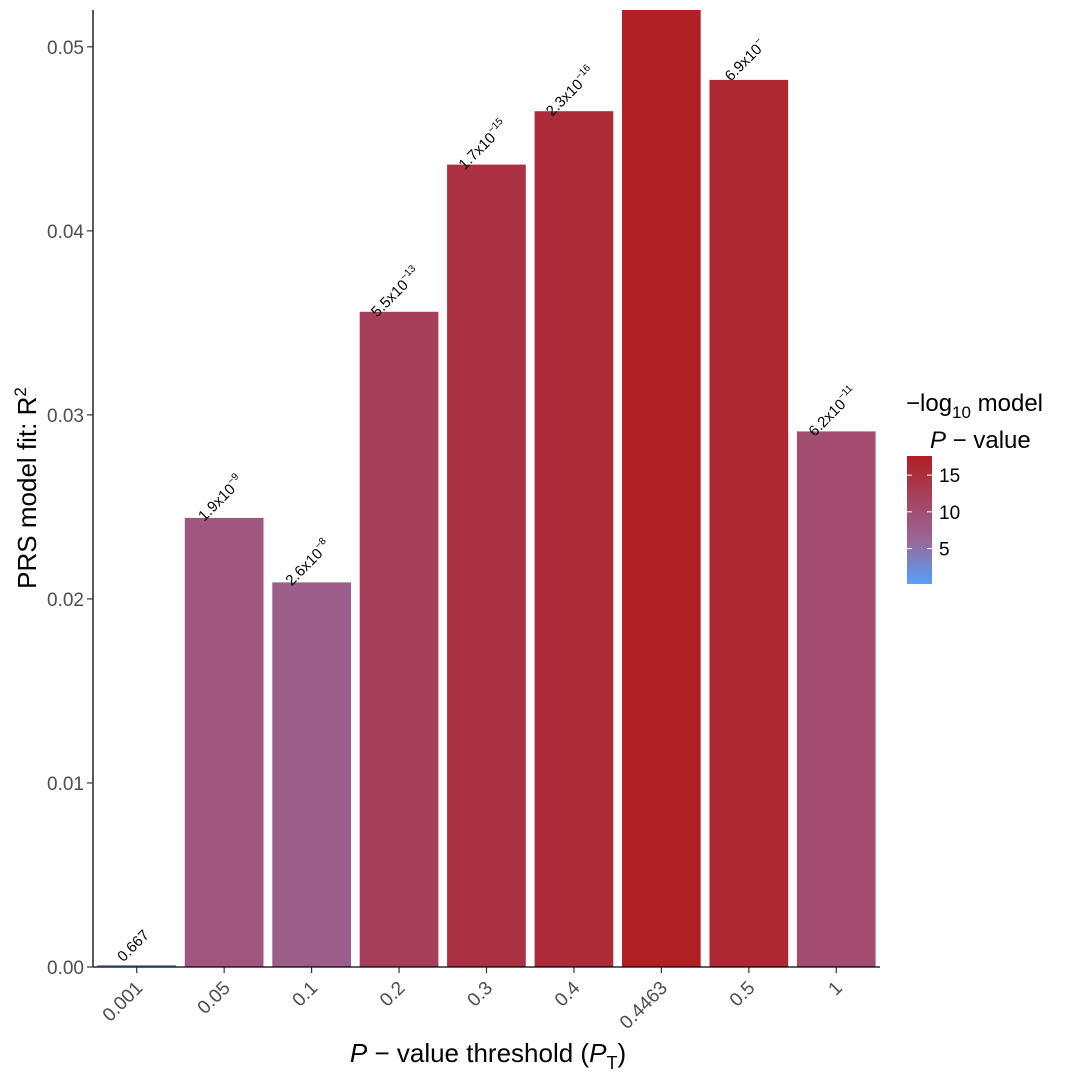 Image resolution: width=1080 pixels, height=1085 pixels. Describe the element at coordinates (988, 440) in the screenshot. I see `legend-title-end2: − value` at that location.